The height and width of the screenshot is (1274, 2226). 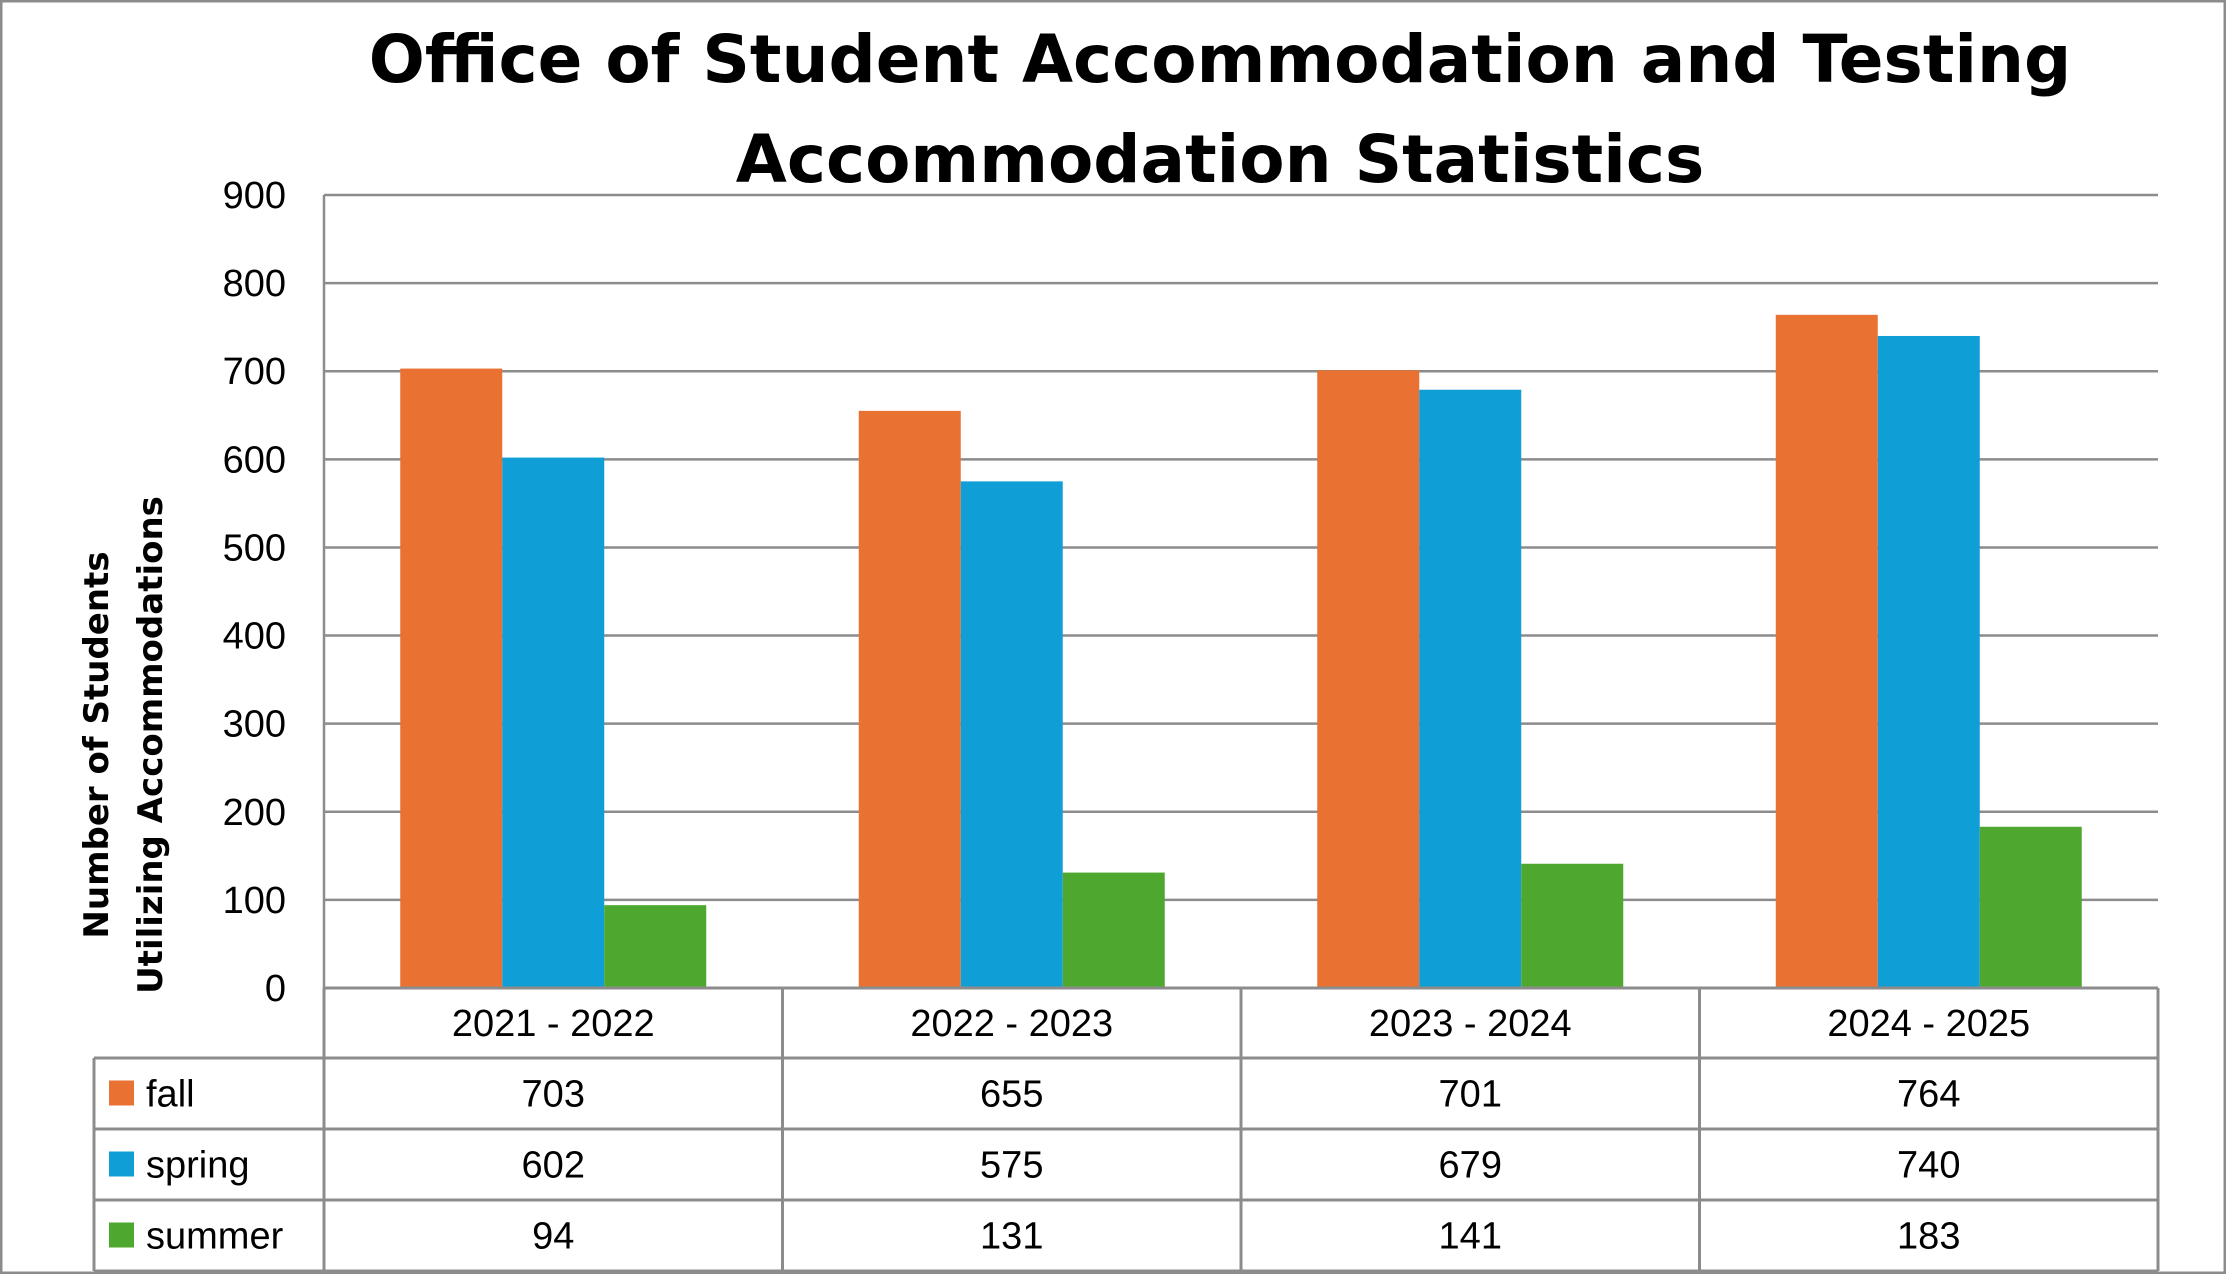 I want to click on y-tick-label: 500, so click(x=254, y=548).